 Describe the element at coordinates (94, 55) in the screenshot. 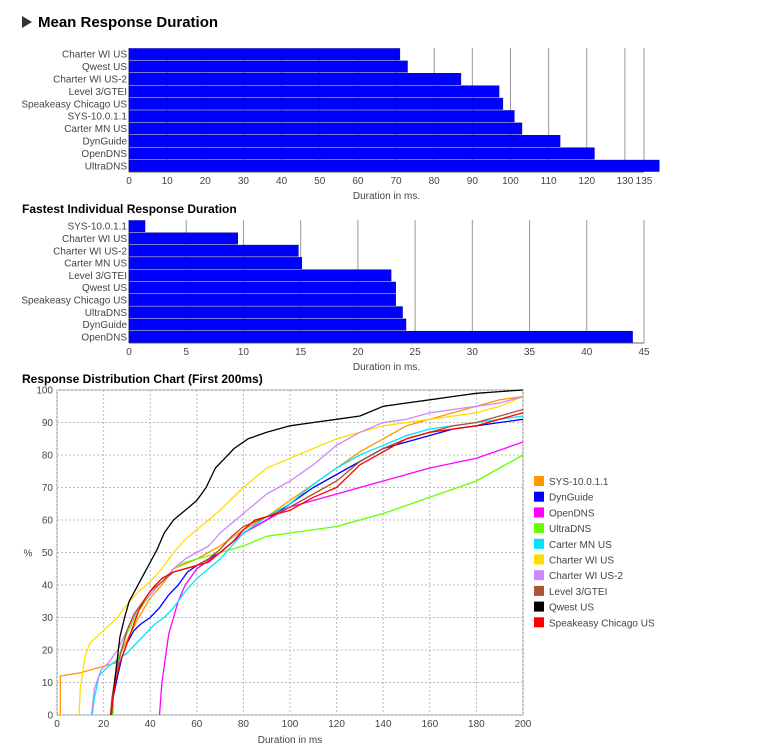

I see `category-label: Charter WI US` at that location.